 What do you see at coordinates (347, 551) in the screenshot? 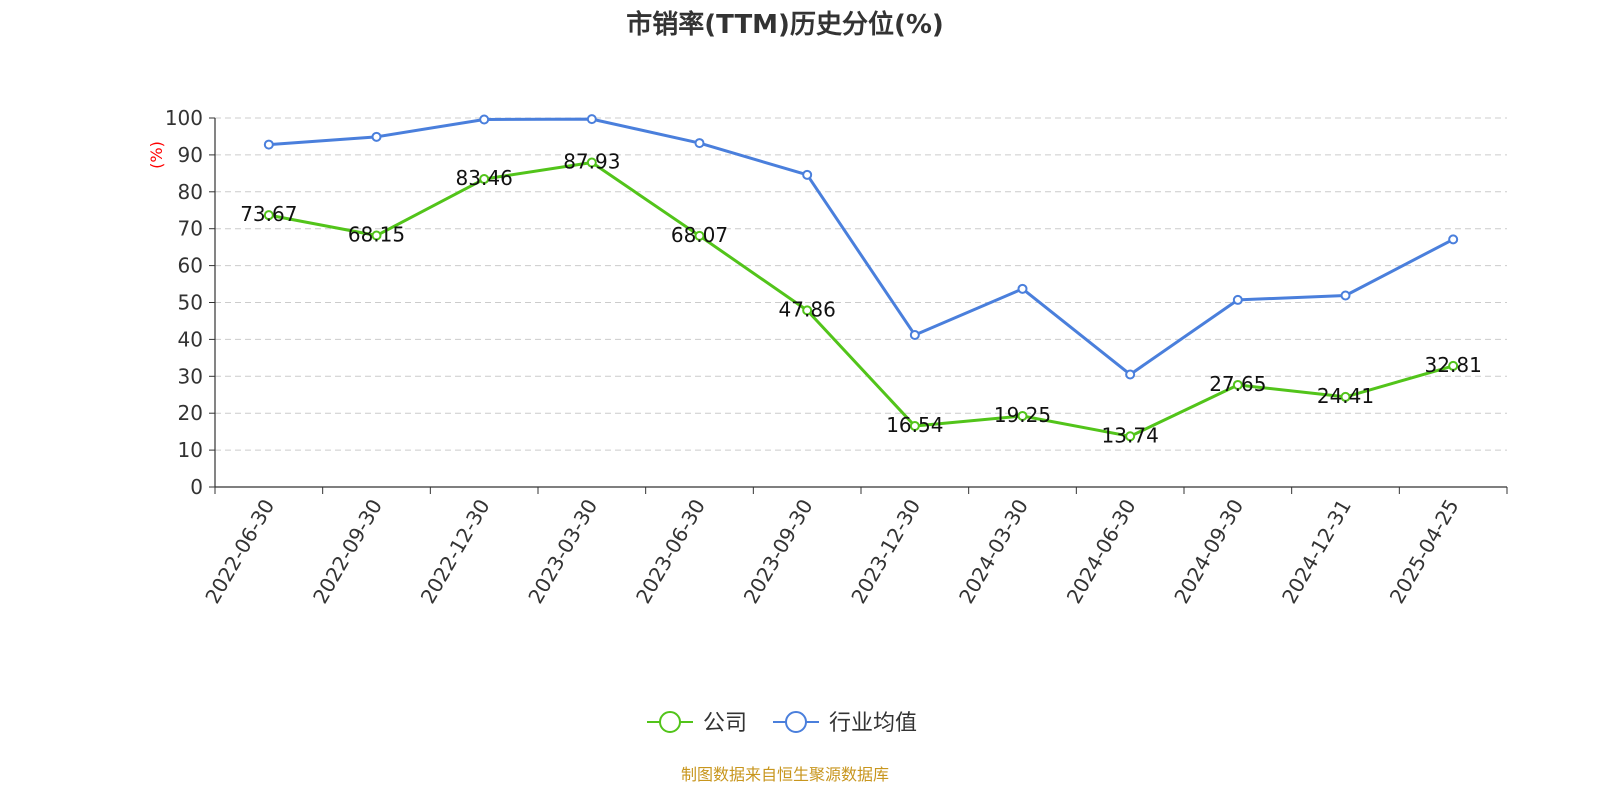
I see `x-tick-label: 2022-09-30` at bounding box center [347, 551].